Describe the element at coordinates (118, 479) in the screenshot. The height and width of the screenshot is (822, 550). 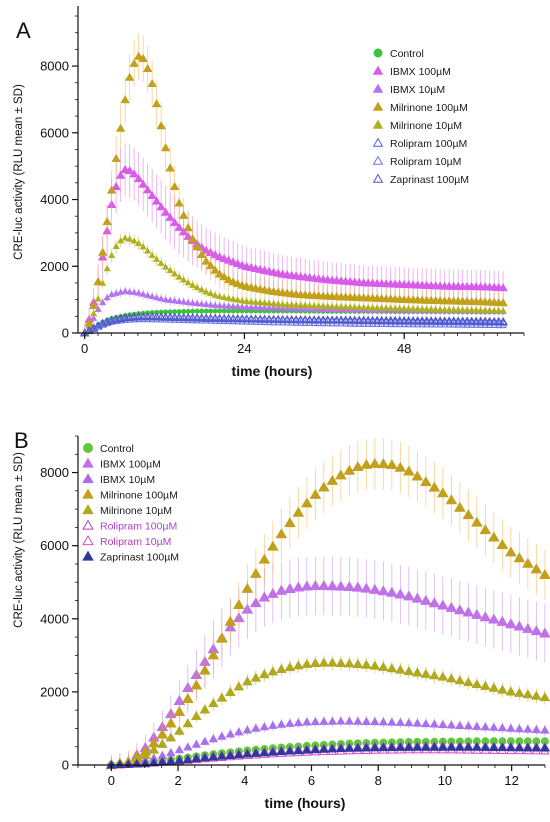
I see `panel-b-legend-item: IBMX 10µM` at that location.